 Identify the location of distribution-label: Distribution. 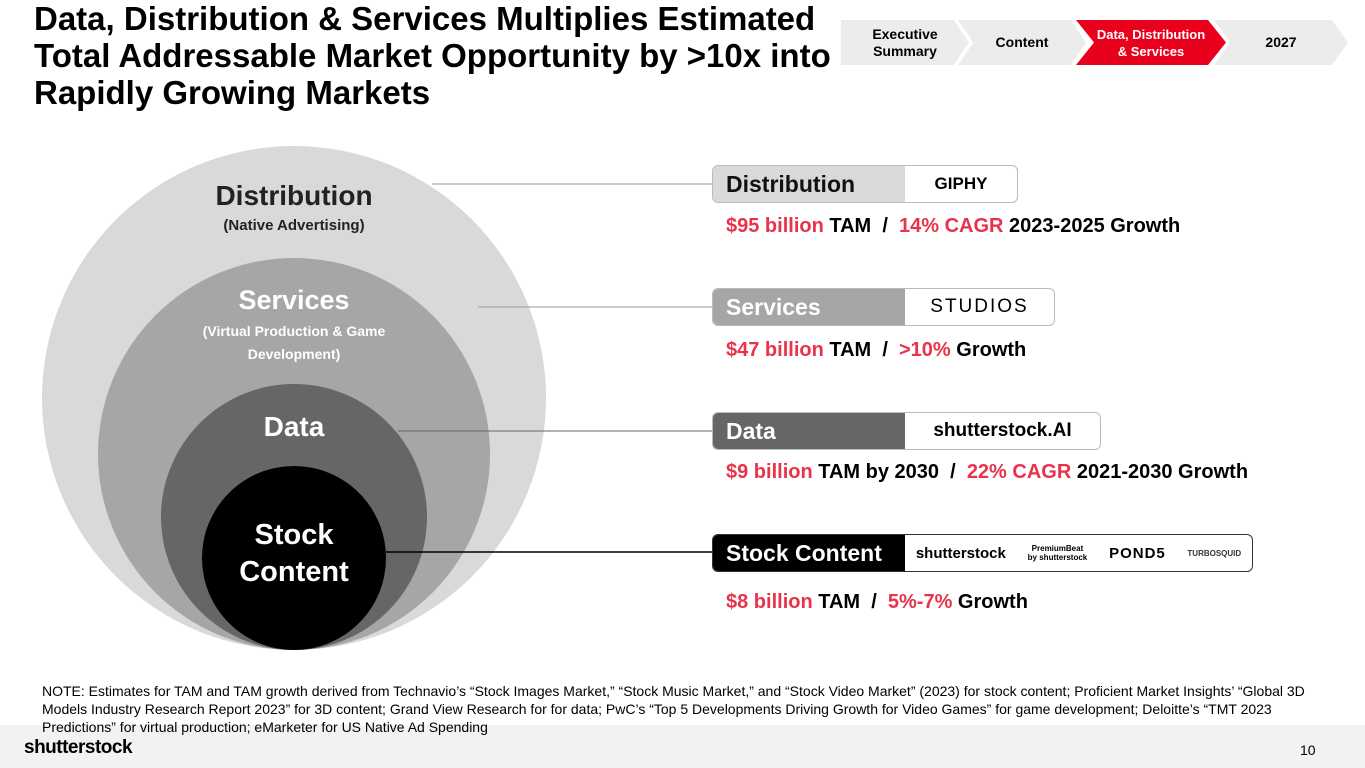
(809, 184).